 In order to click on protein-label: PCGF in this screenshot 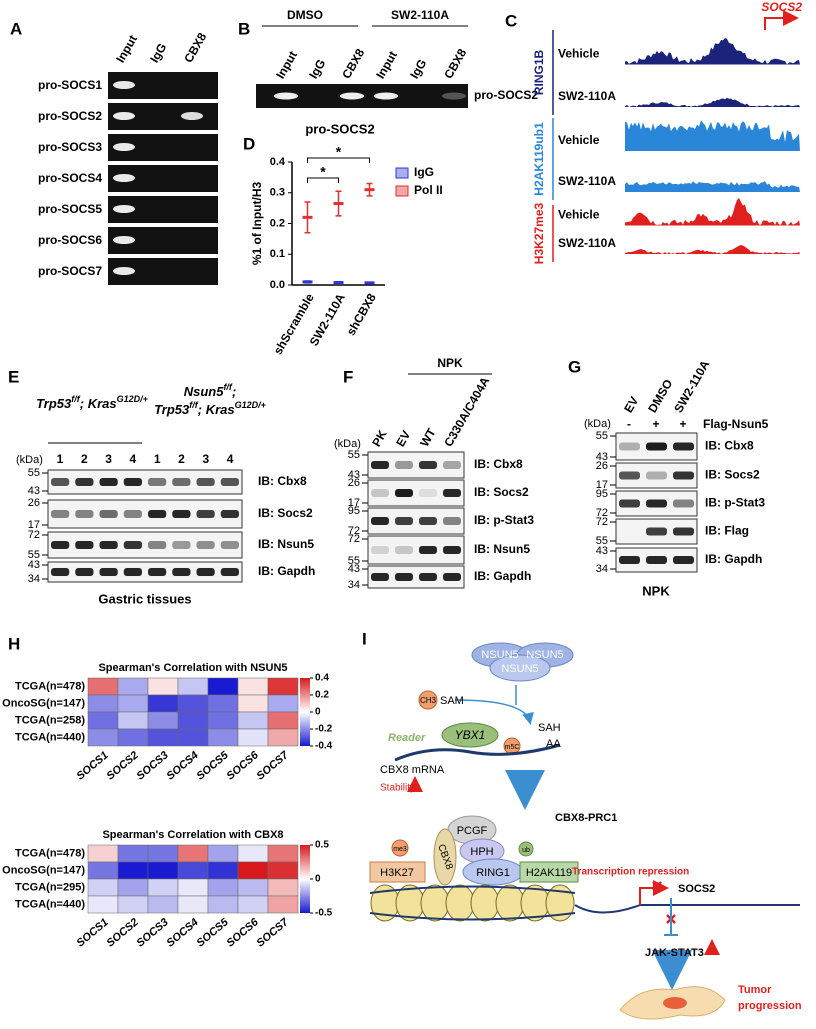, I will do `click(472, 831)`.